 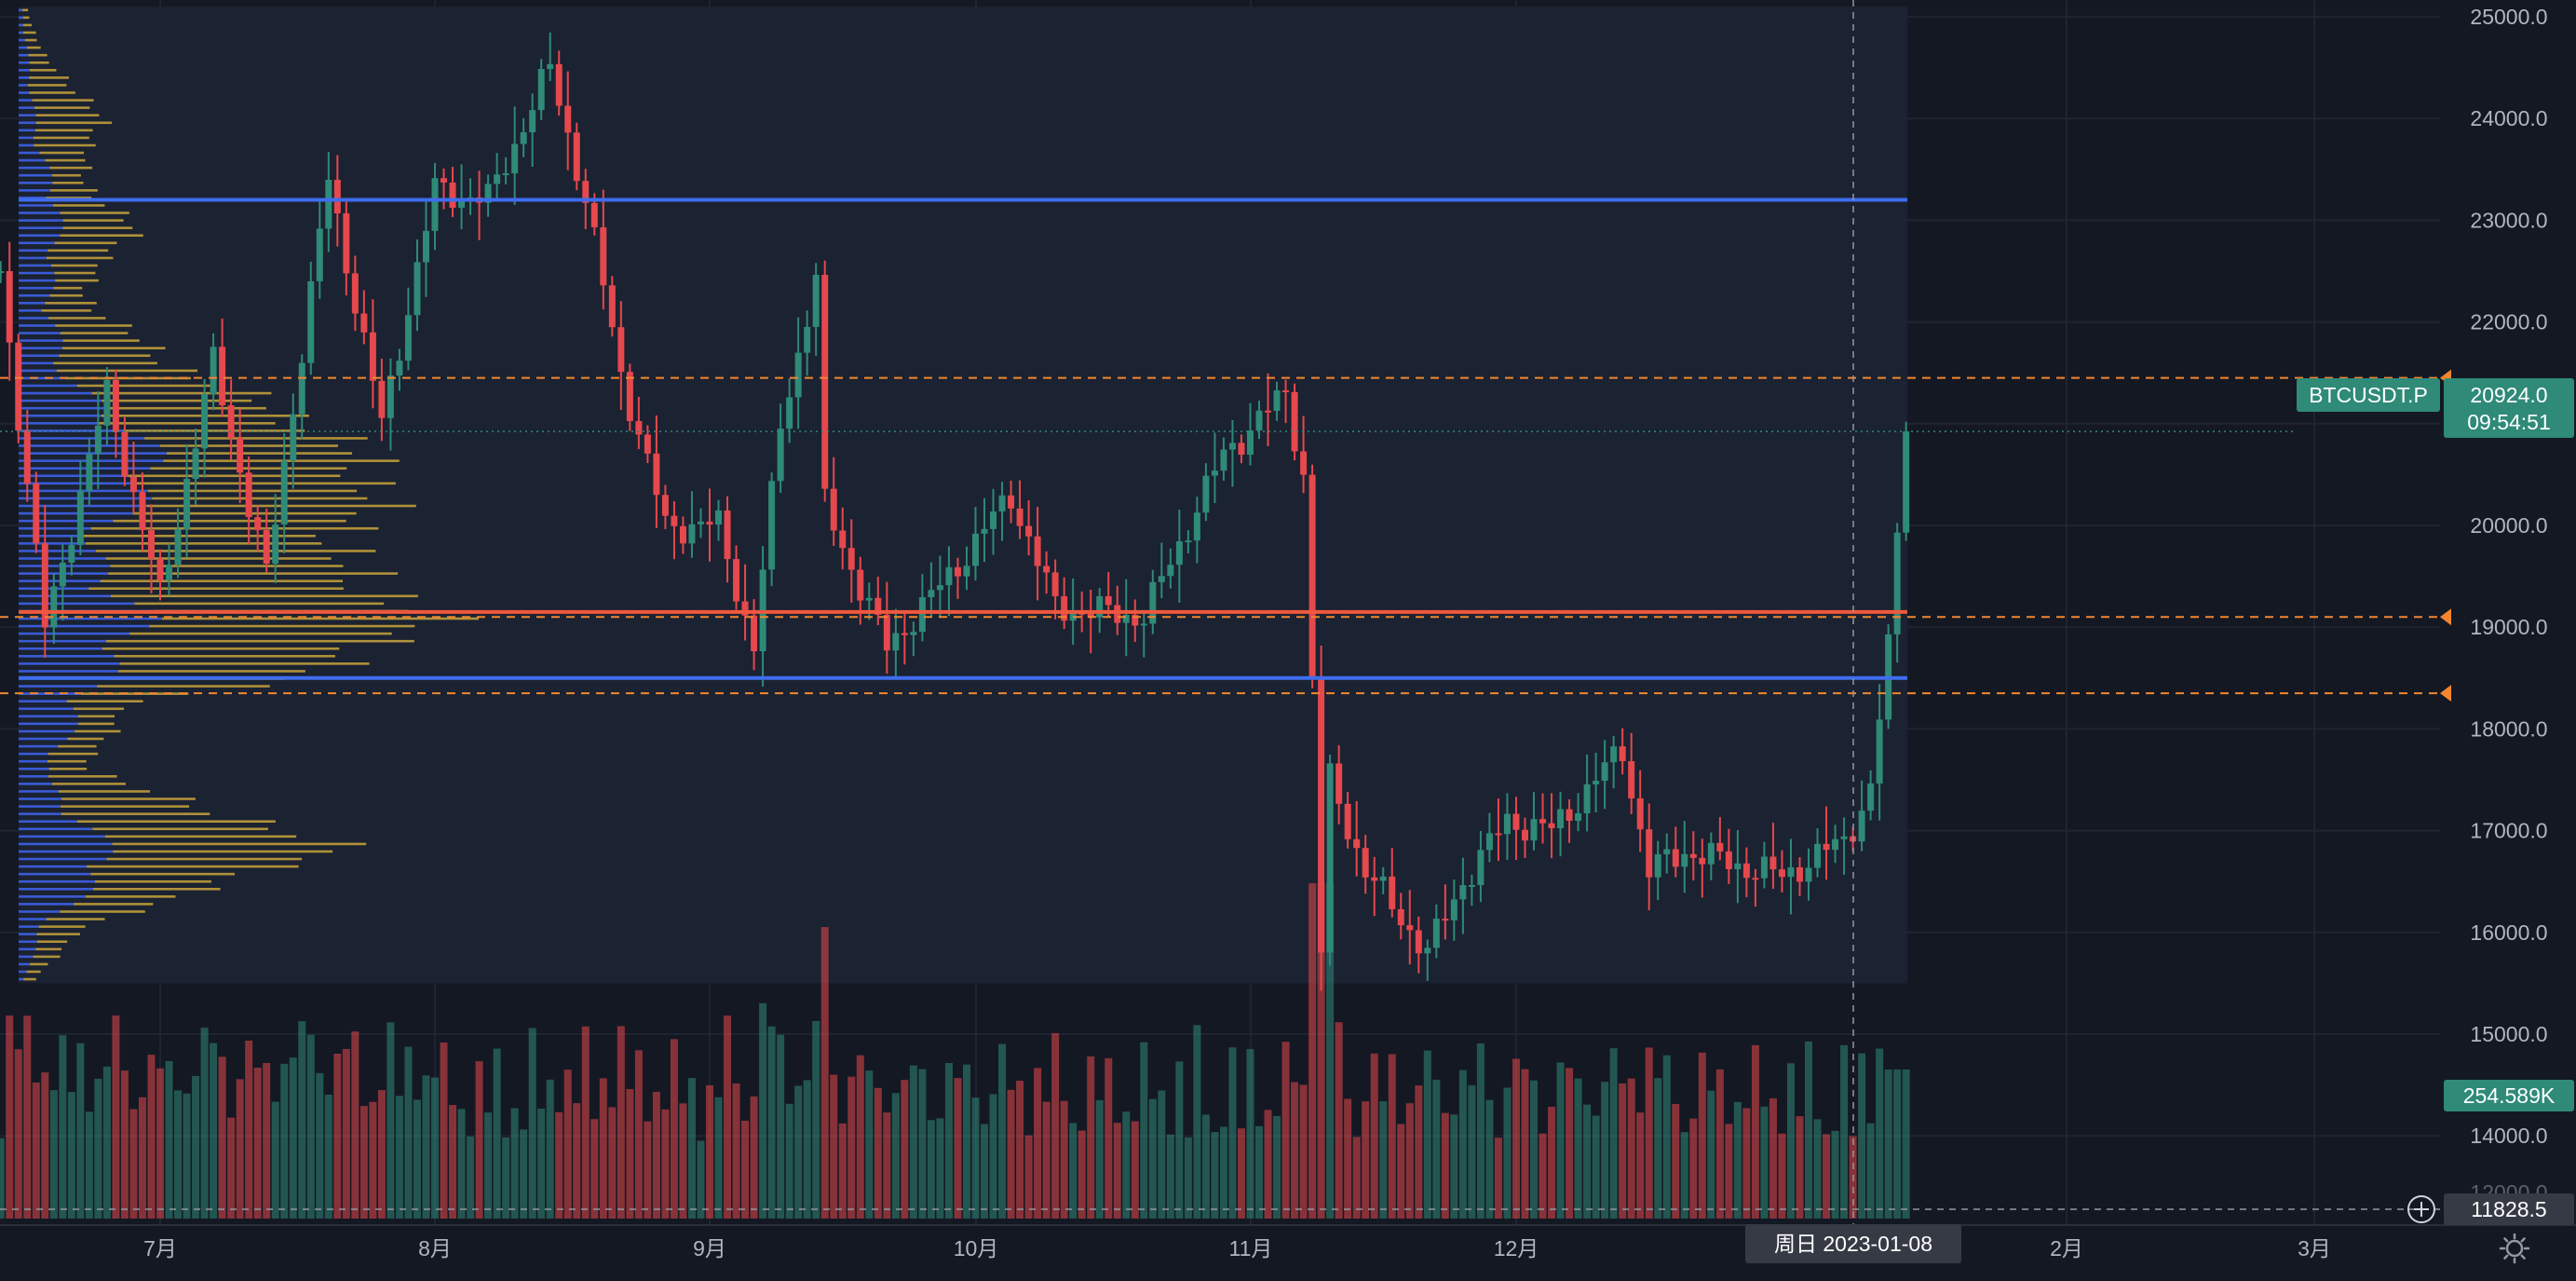 What do you see at coordinates (2509, 1202) in the screenshot?
I see `crosshair-price-badge: 12000.0 11828.5` at bounding box center [2509, 1202].